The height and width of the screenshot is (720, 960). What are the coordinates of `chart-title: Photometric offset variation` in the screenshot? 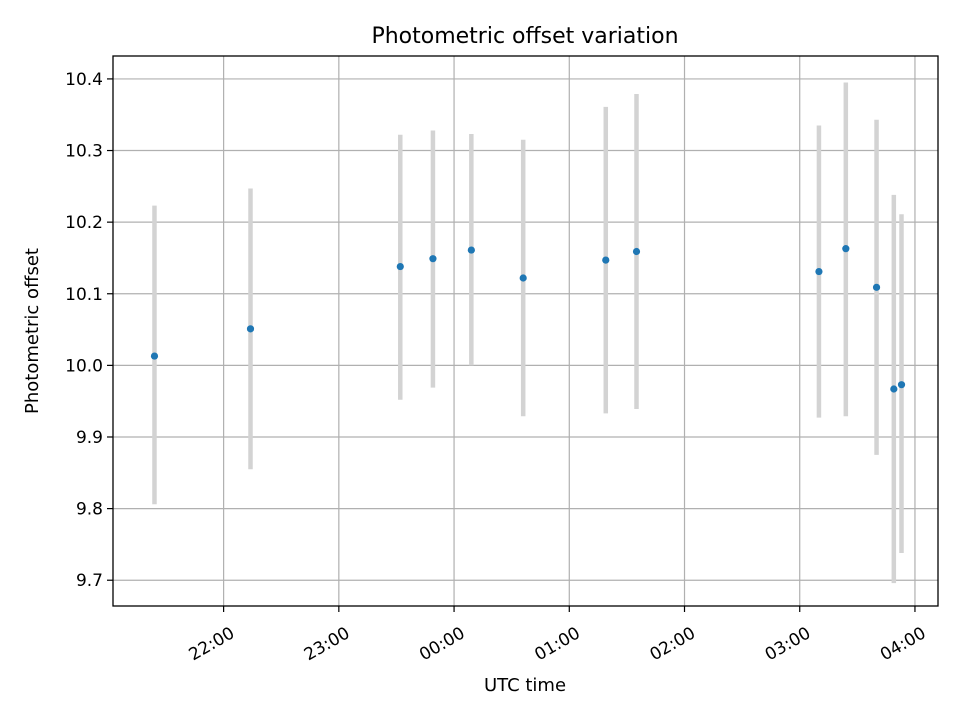 It's located at (524, 36).